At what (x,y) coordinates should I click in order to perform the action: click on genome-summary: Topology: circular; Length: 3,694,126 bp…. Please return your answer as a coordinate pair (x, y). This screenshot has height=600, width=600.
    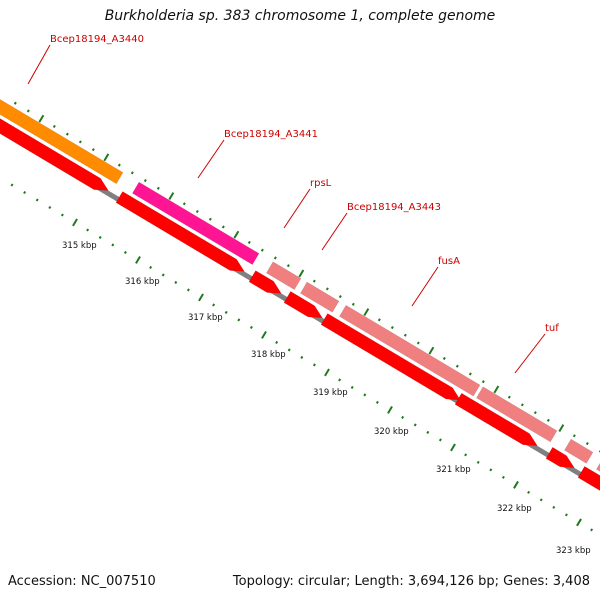
    Looking at the image, I should click on (411, 581).